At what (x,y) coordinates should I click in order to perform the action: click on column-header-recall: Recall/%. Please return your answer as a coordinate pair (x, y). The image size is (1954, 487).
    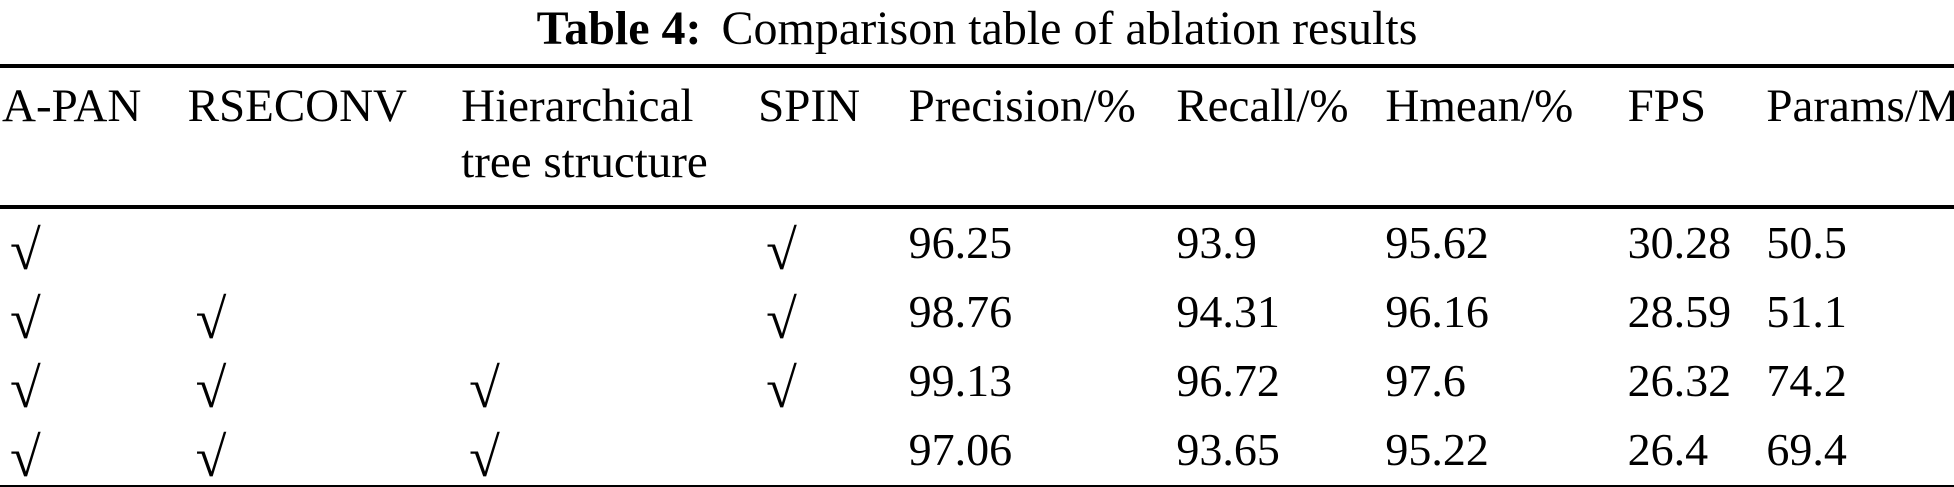
    Looking at the image, I should click on (1262, 106).